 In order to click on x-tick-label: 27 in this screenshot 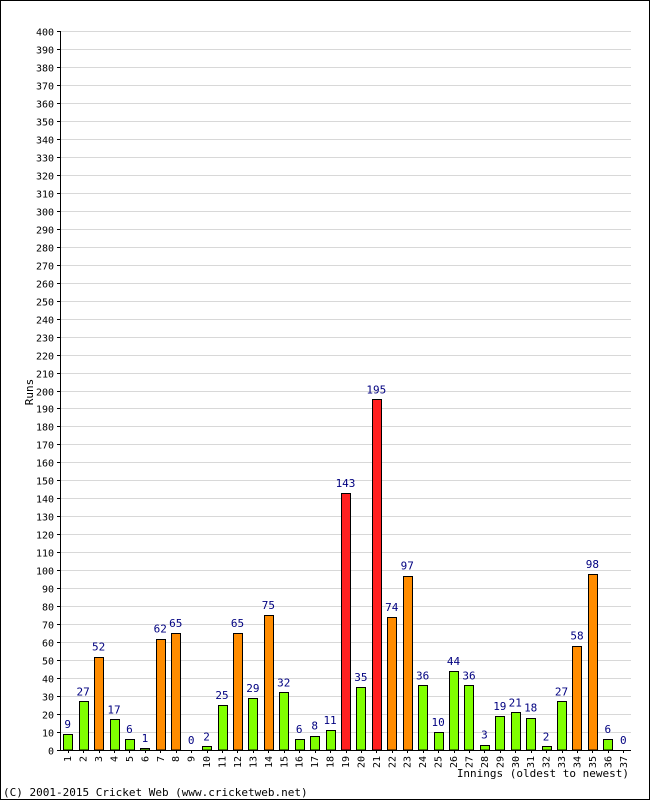, I will do `click(469, 762)`.